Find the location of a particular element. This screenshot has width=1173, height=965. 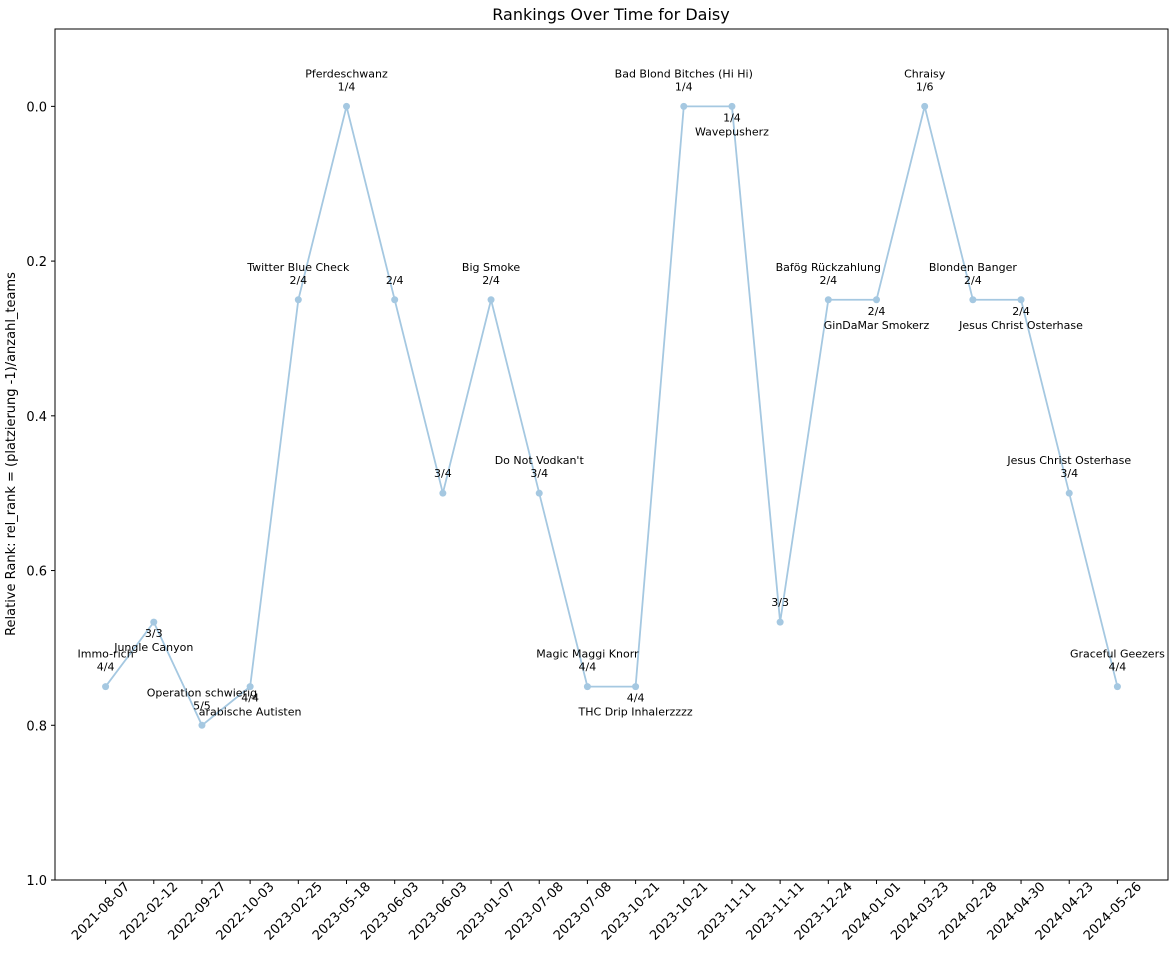

team-annotation: Magic Maggi Knorr is located at coordinates (587, 654).